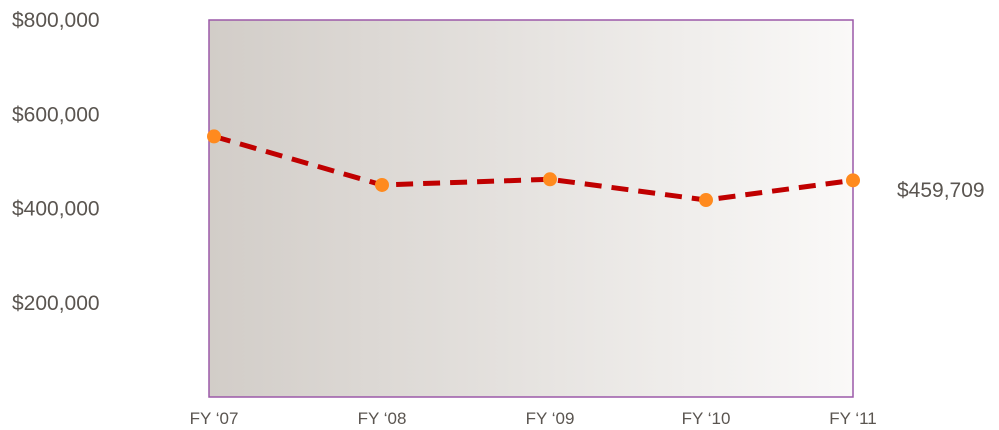 This screenshot has height=430, width=999. Describe the element at coordinates (56, 114) in the screenshot. I see `y-tick-label: $600,000` at that location.